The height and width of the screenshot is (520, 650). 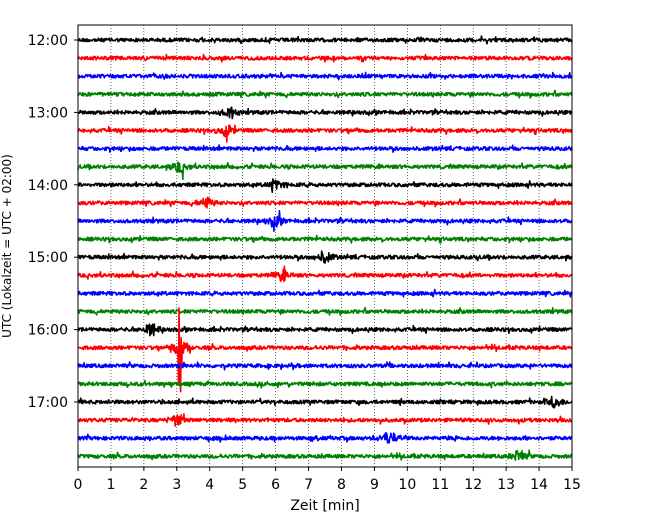 I want to click on x-tick-label: 14, so click(x=539, y=485).